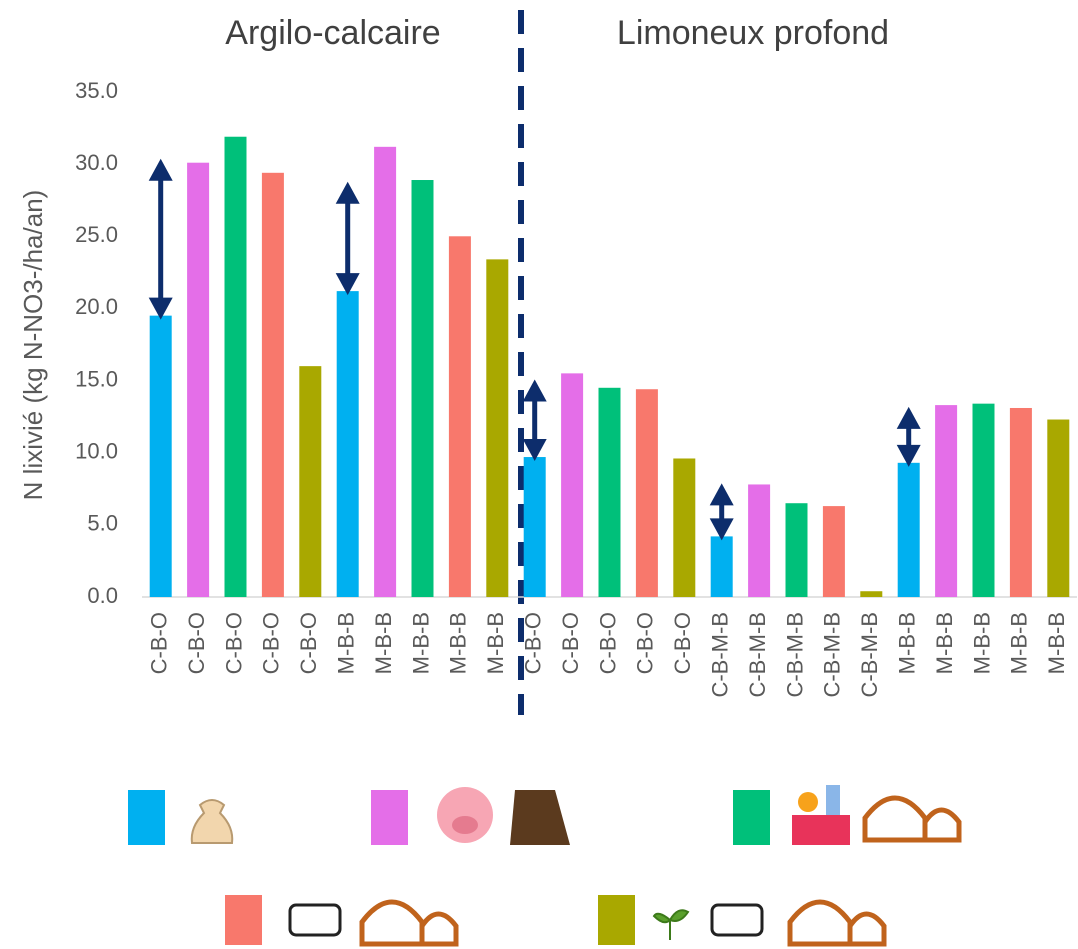 Image resolution: width=1078 pixels, height=949 pixels. What do you see at coordinates (465, 825) in the screenshot?
I see `icon-pig-nose` at bounding box center [465, 825].